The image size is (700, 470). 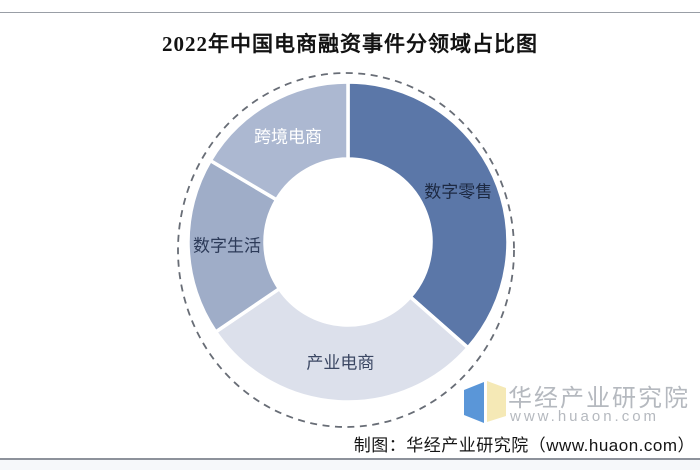 I want to click on watermark: 华经产业研究院 www.huaon.com, so click(x=578, y=401).